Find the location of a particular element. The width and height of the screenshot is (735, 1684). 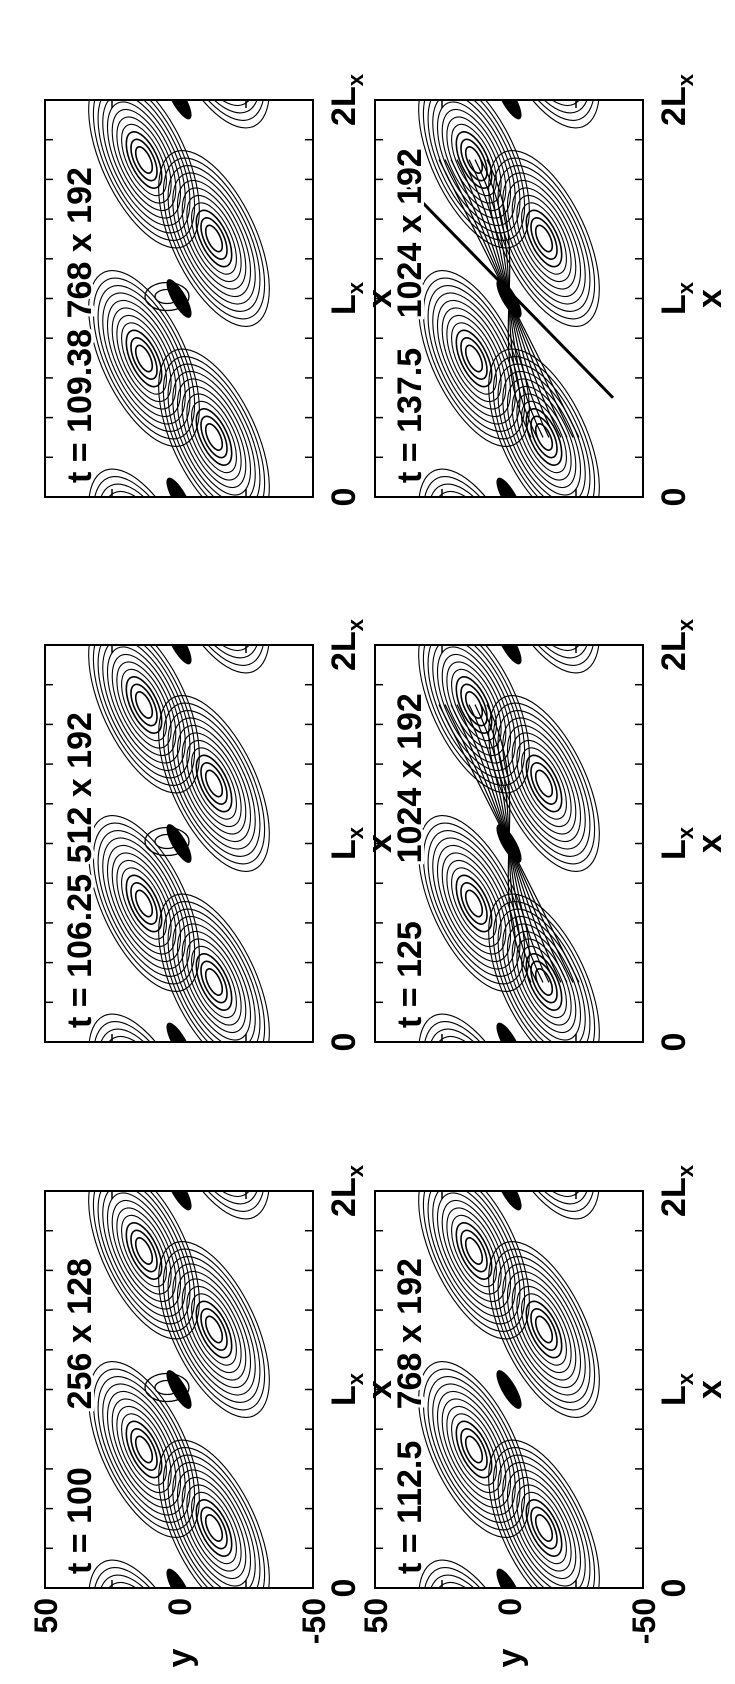

x-tick-label: Lx is located at coordinates (676, 298).